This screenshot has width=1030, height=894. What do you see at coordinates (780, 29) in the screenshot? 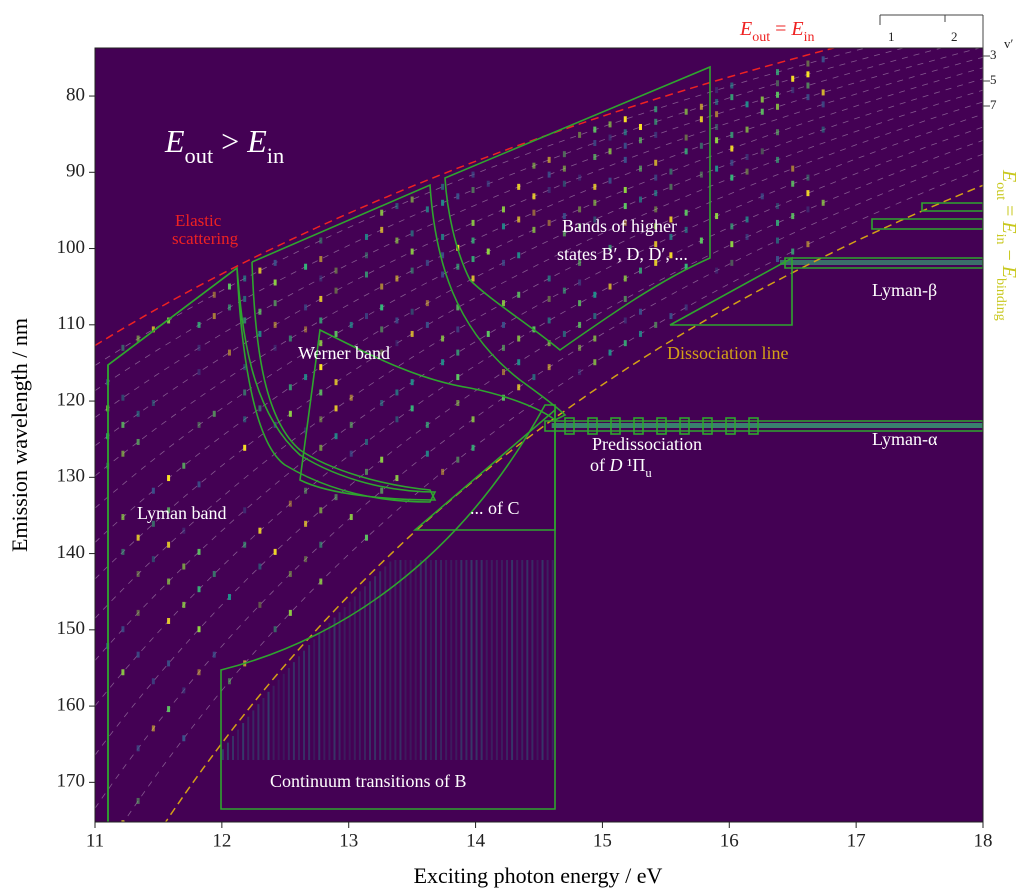
I see `annotation-part: =` at bounding box center [780, 29].